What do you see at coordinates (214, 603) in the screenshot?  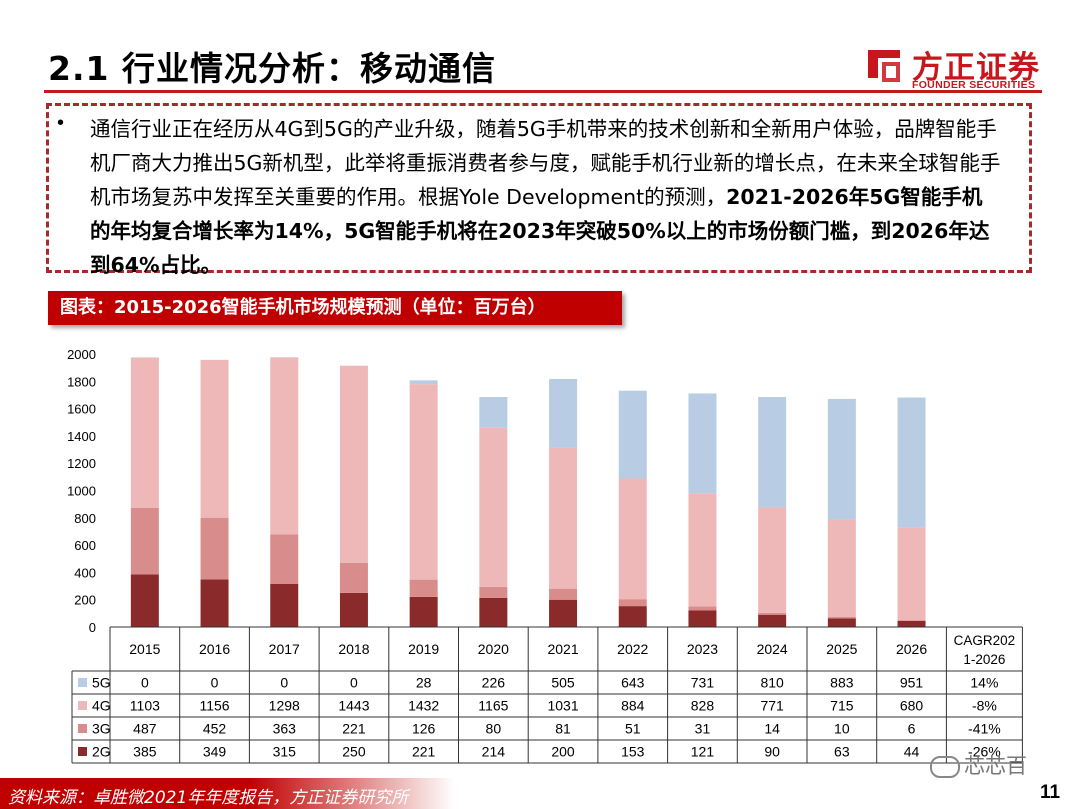 I see `bar-2g-2016` at bounding box center [214, 603].